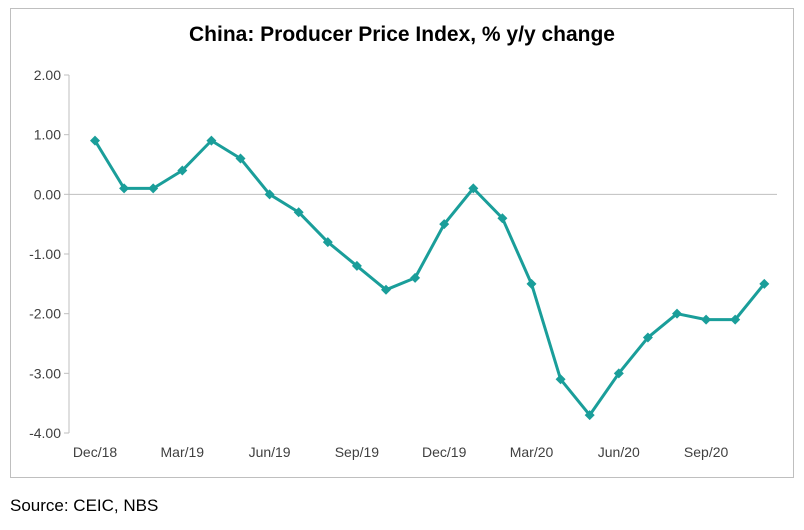 This screenshot has height=530, width=804. What do you see at coordinates (183, 452) in the screenshot?
I see `x-tick-label: Mar/19` at bounding box center [183, 452].